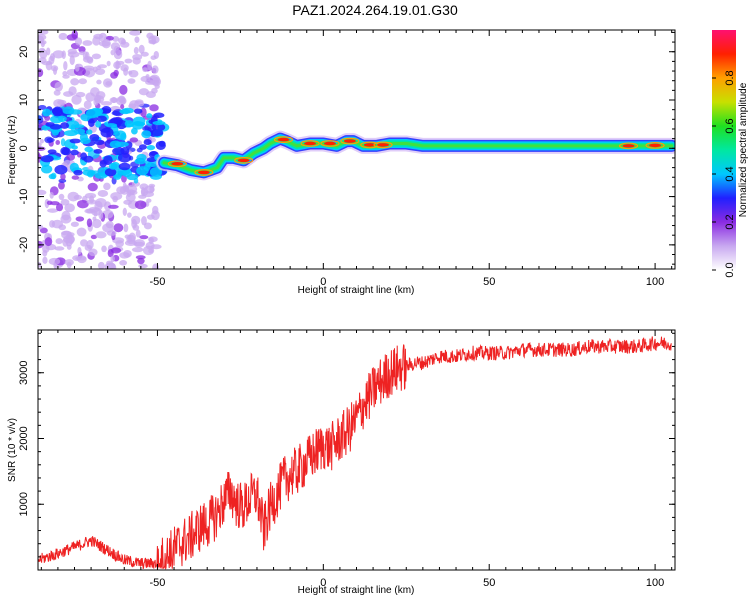  Describe the element at coordinates (24, 438) in the screenshot. I see `y-tick-label: 2000` at that location.